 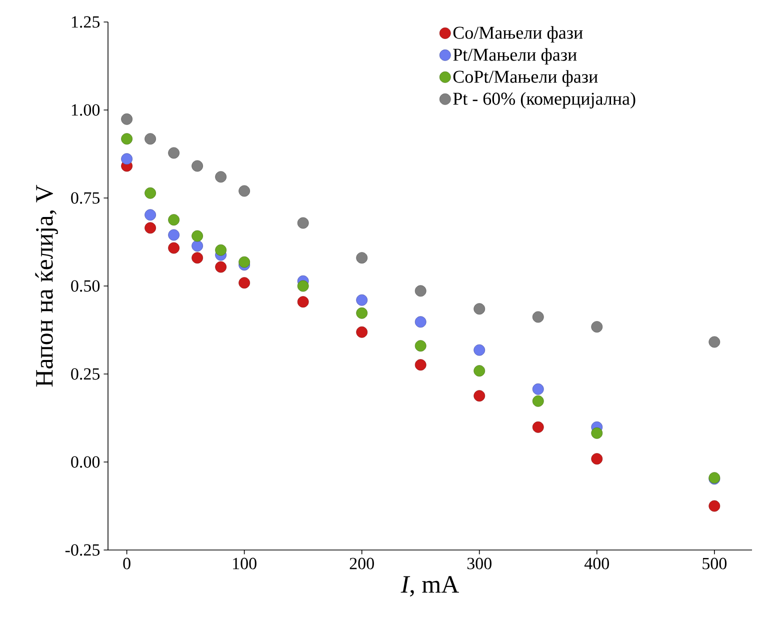 What do you see at coordinates (126, 564) in the screenshot?
I see `x-tick-label: 0` at bounding box center [126, 564].